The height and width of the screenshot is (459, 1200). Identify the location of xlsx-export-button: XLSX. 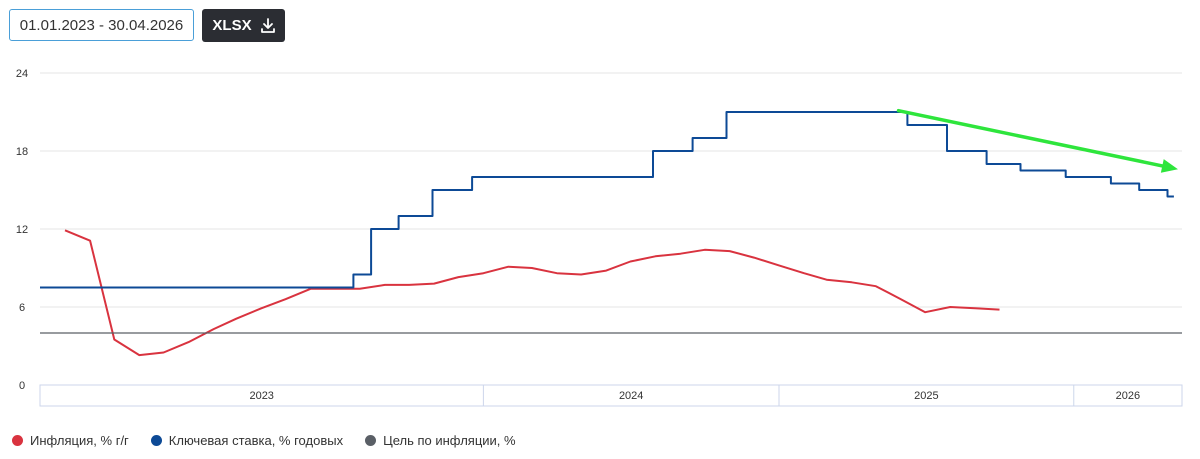
(243, 25).